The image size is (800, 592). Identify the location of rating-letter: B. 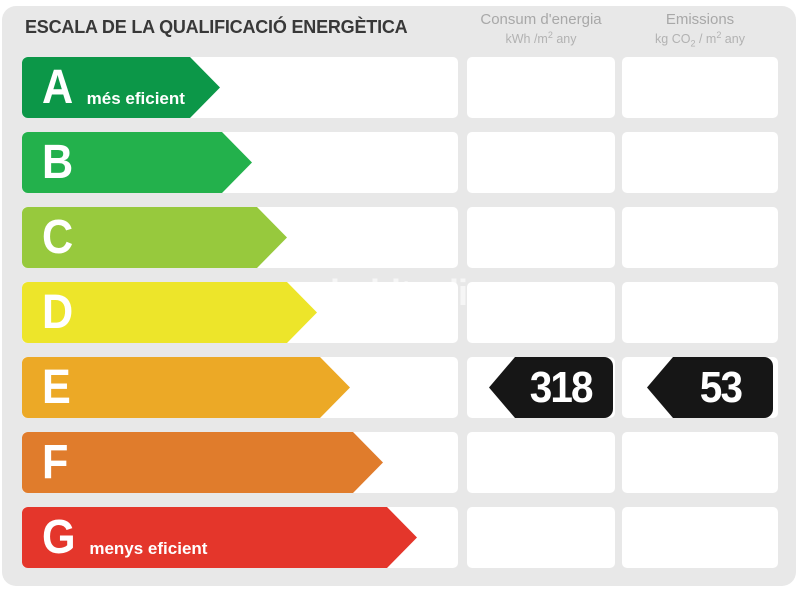
(58, 162).